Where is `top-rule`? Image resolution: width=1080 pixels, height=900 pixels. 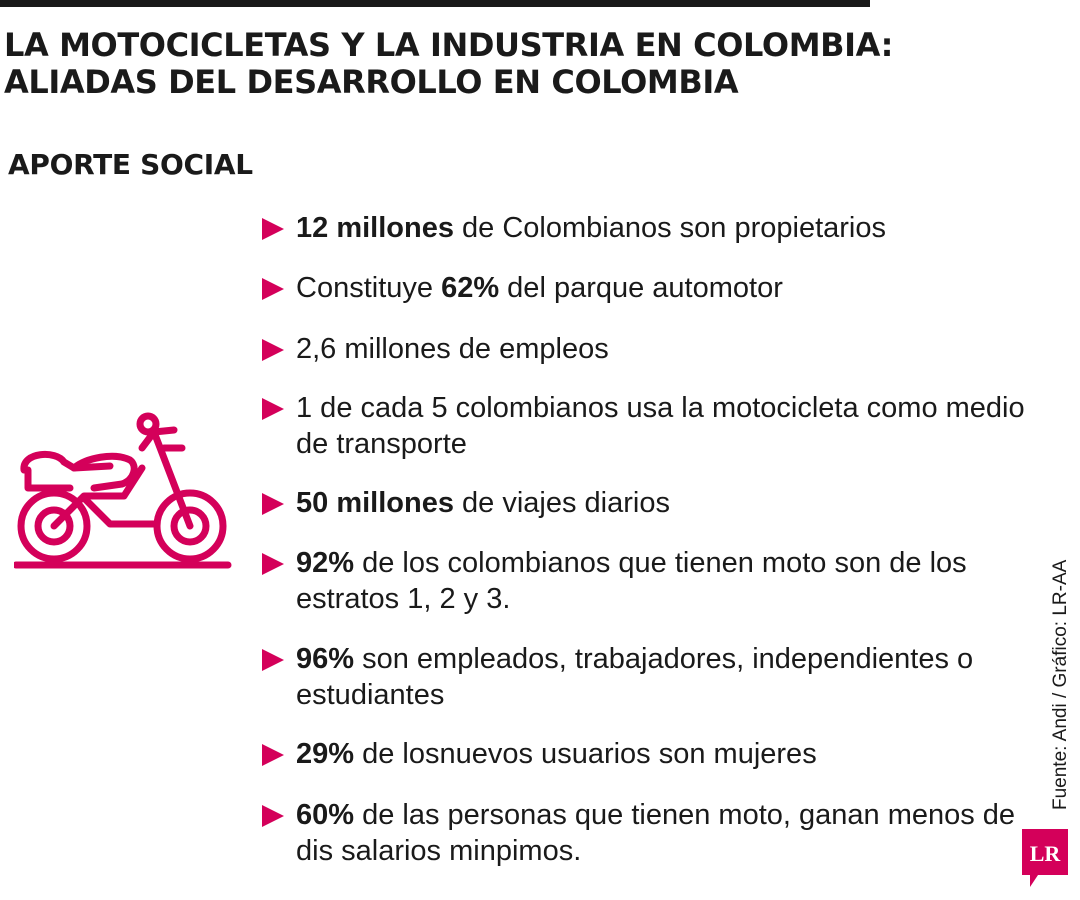
top-rule is located at coordinates (435, 3).